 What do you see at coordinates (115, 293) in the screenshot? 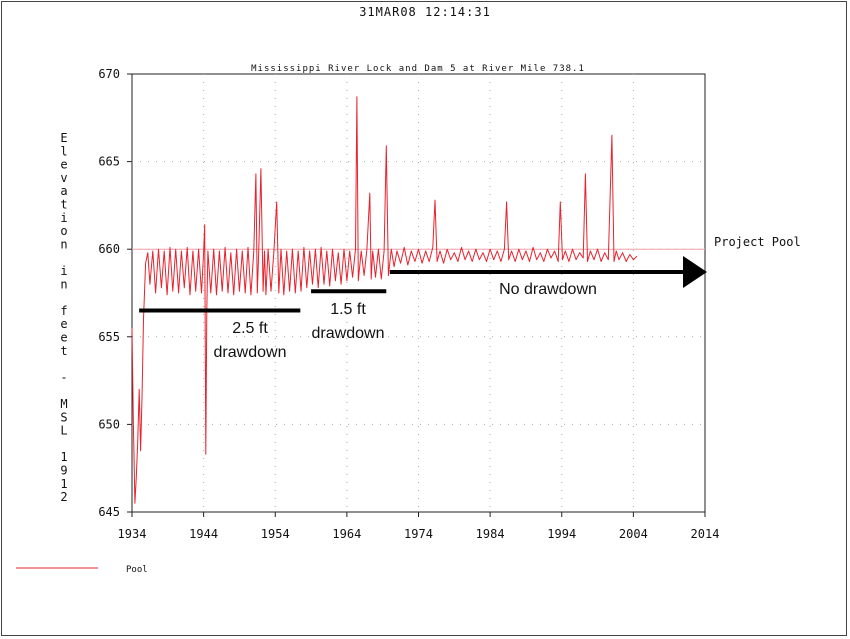
I see `y-axis-ticks: 670 665 660 655 650 645` at bounding box center [115, 293].